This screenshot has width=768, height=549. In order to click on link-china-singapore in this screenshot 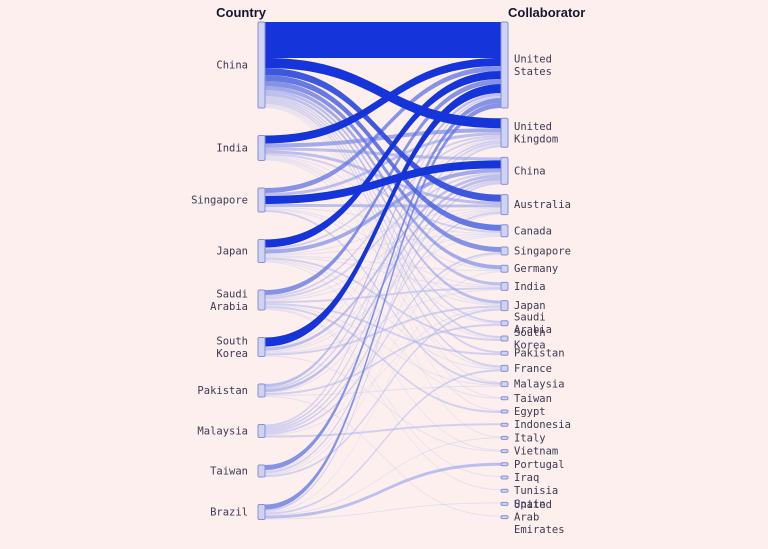, I will do `click(383, 166)`.